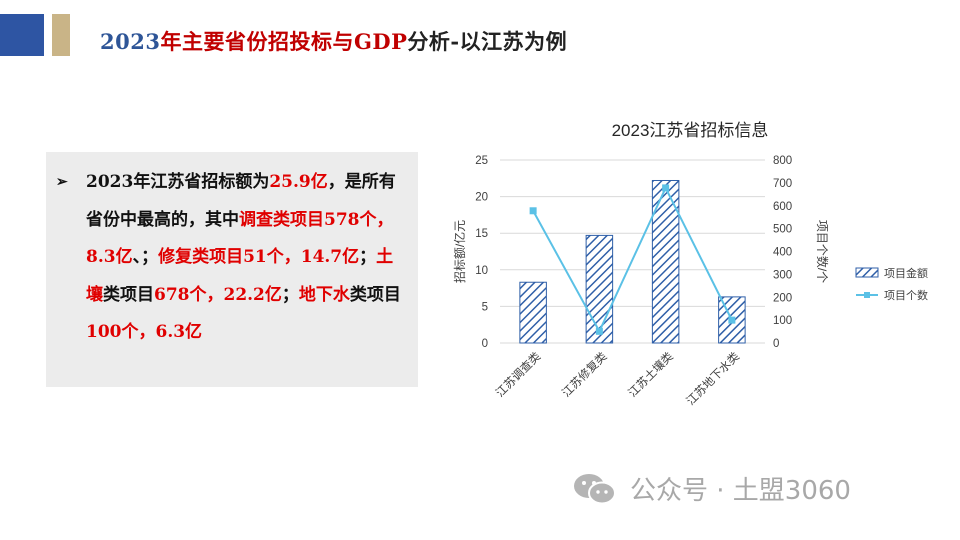  What do you see at coordinates (650, 374) in the screenshot?
I see `x-tick-label: 江苏土壤类` at bounding box center [650, 374].